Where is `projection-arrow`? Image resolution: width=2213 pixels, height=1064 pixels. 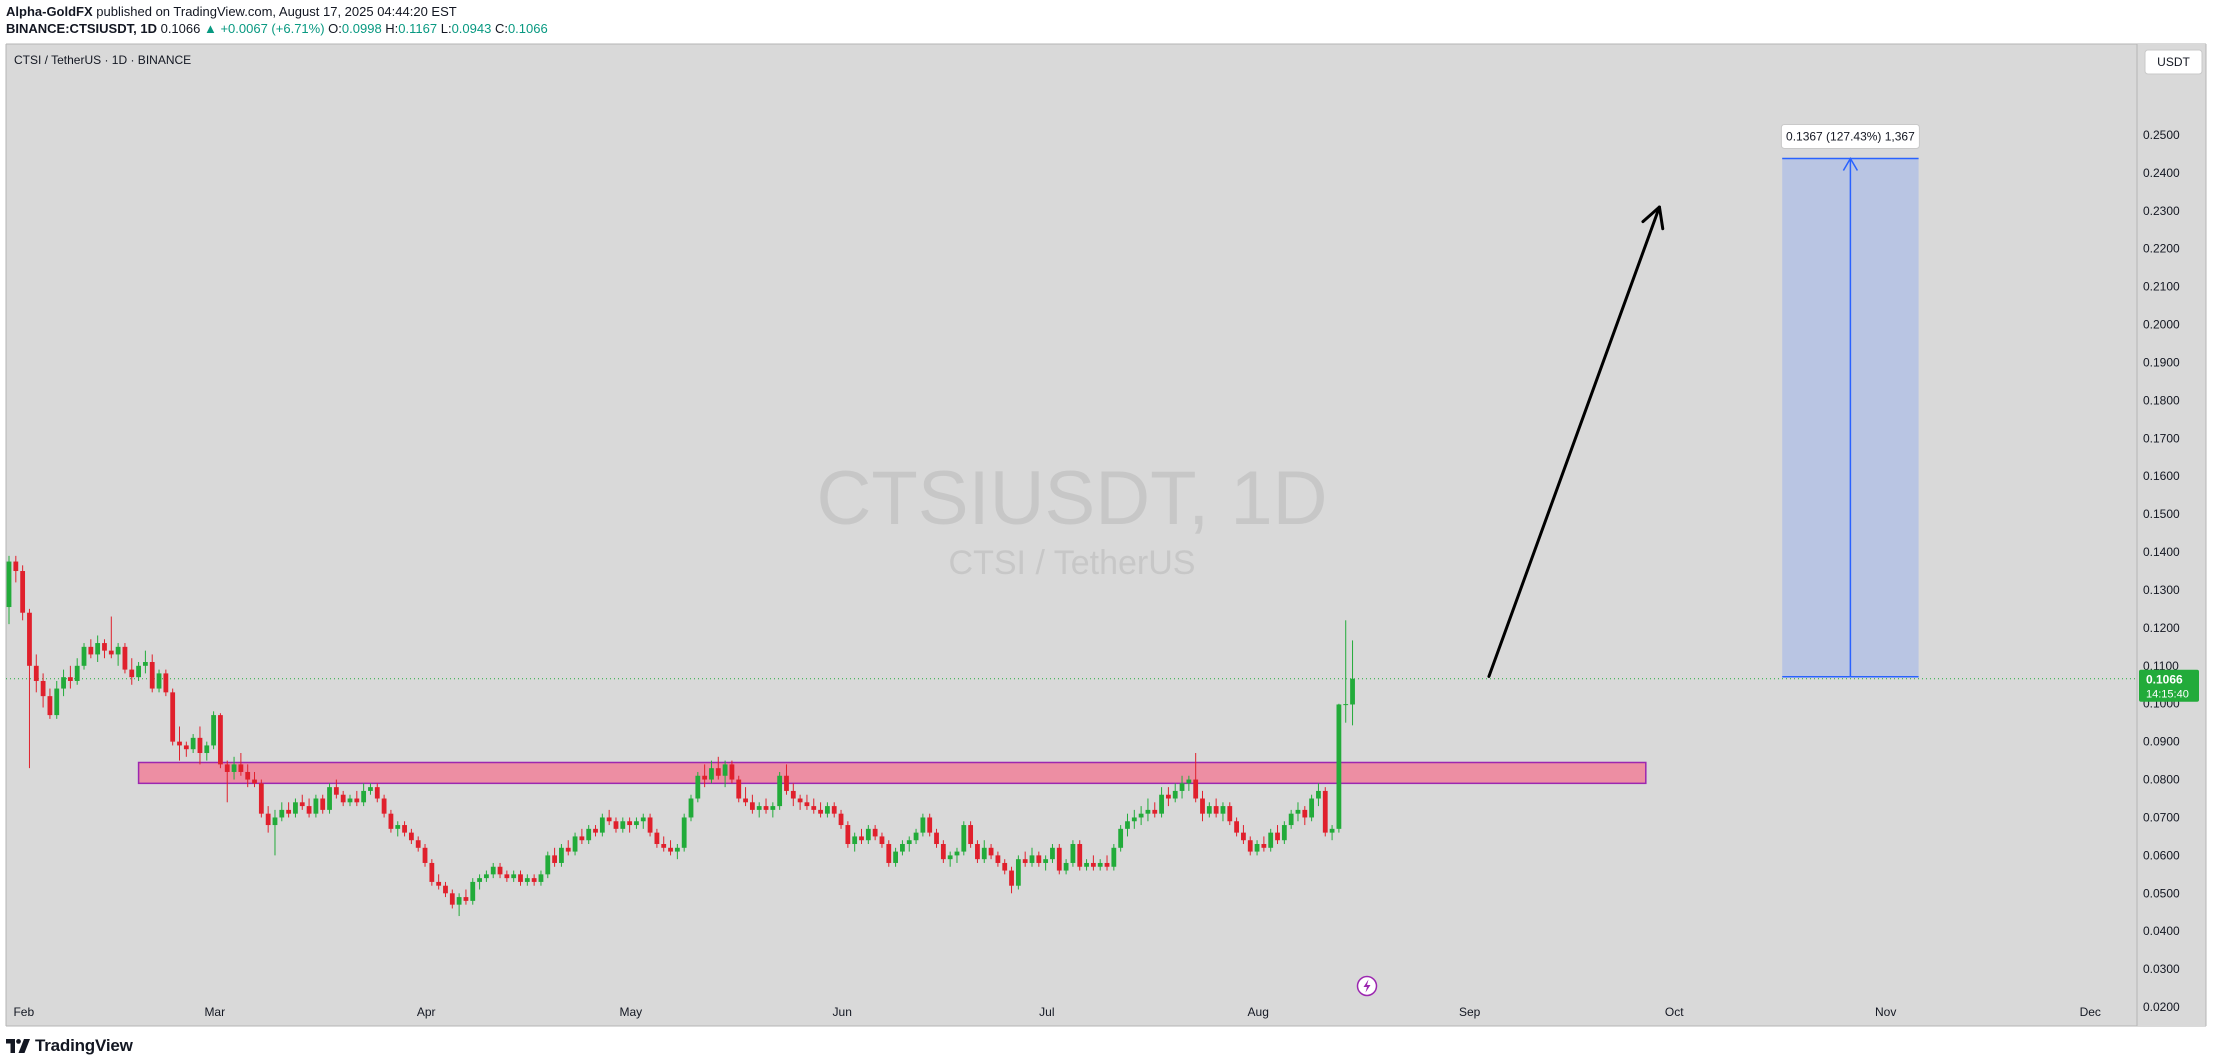
projection-arrow is located at coordinates (1574, 441).